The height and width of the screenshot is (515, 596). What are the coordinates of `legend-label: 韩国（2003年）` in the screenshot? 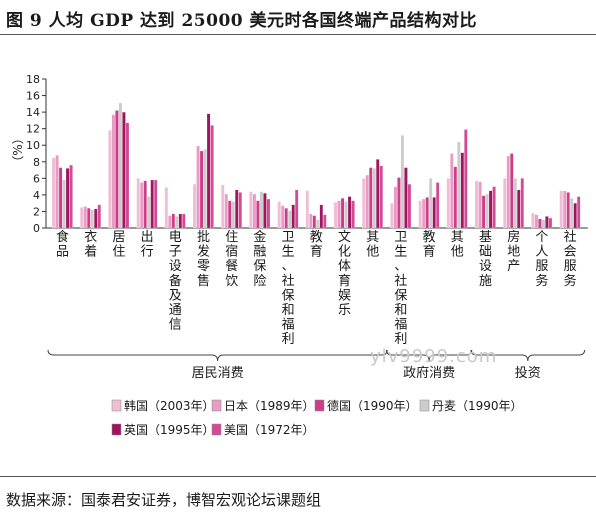 It's located at (169, 405).